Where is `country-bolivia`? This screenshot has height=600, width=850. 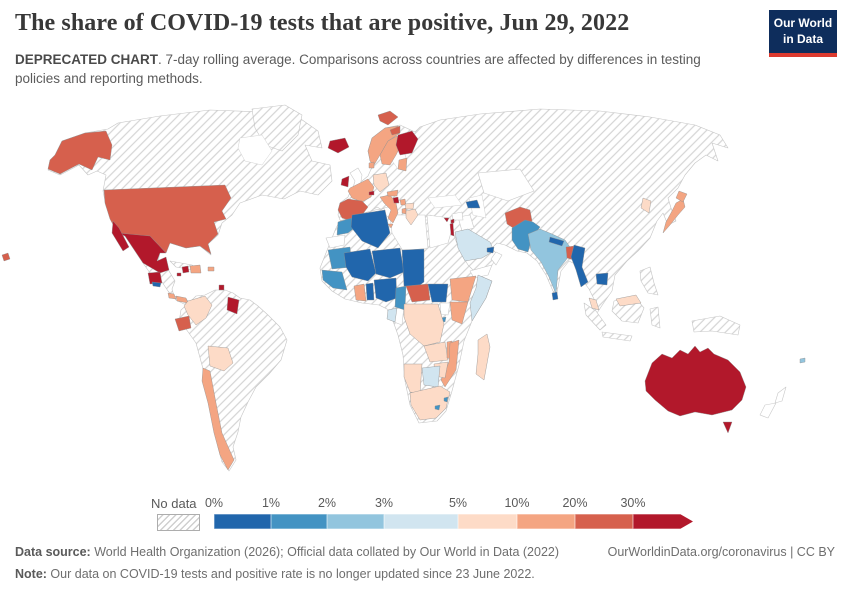
country-bolivia is located at coordinates (220, 358).